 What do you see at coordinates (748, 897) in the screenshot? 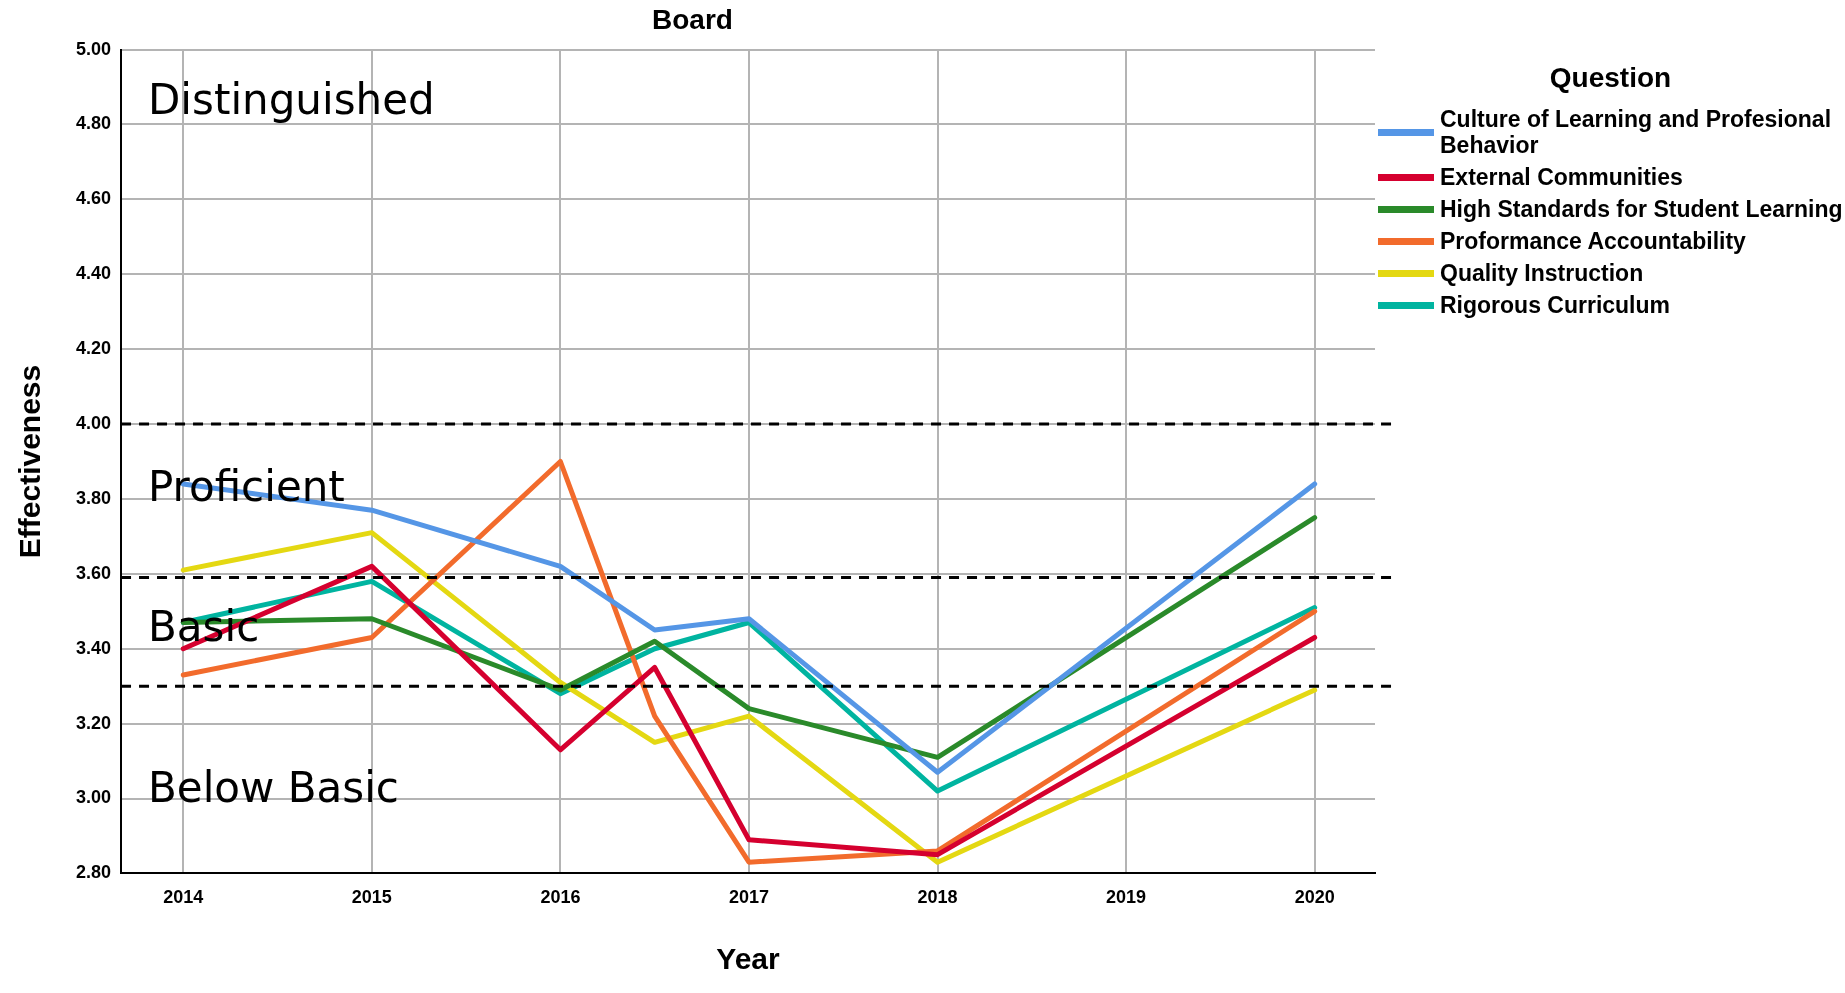
I see `x-tick-label: 2017` at bounding box center [748, 897].